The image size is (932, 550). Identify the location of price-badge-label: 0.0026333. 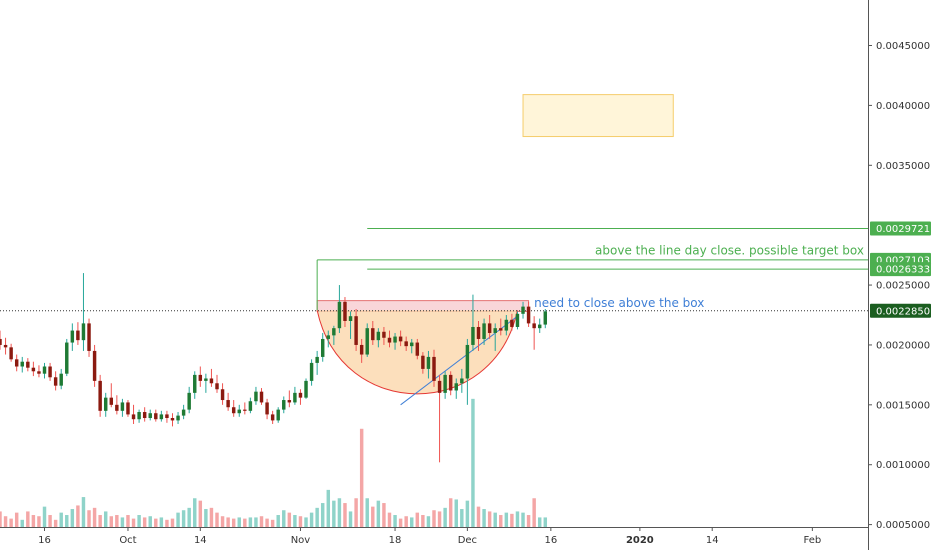
(903, 270).